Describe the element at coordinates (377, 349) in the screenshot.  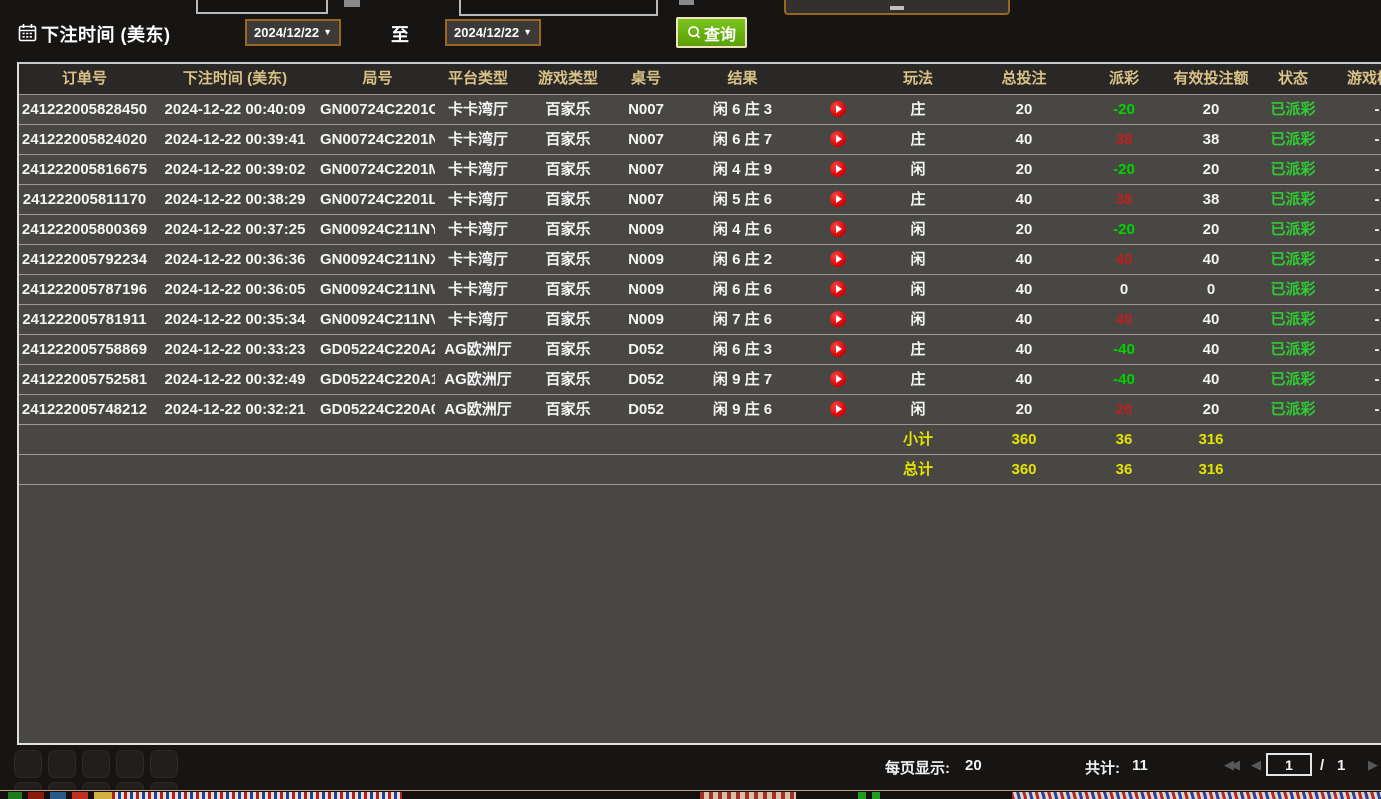
I see `round-id-cell: GD05224C220A2` at that location.